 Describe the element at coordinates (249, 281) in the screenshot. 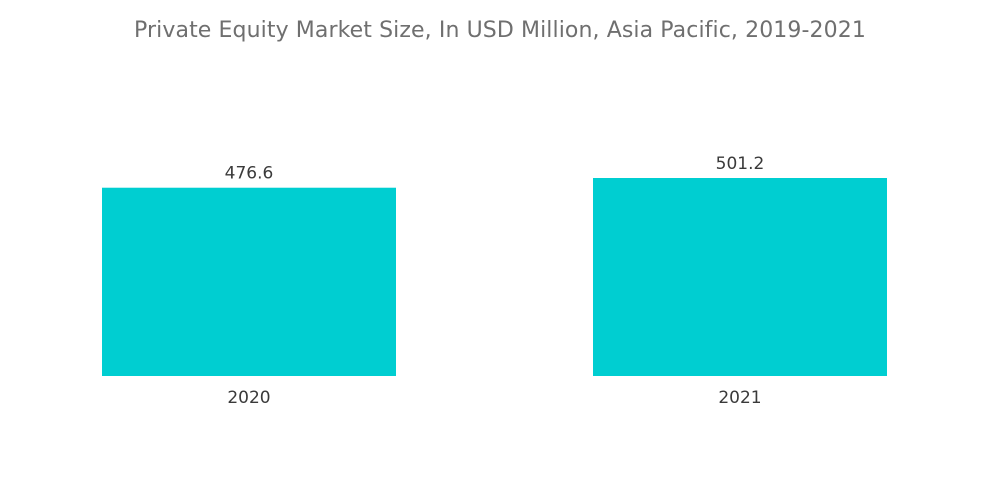

I see `bar-2020` at that location.